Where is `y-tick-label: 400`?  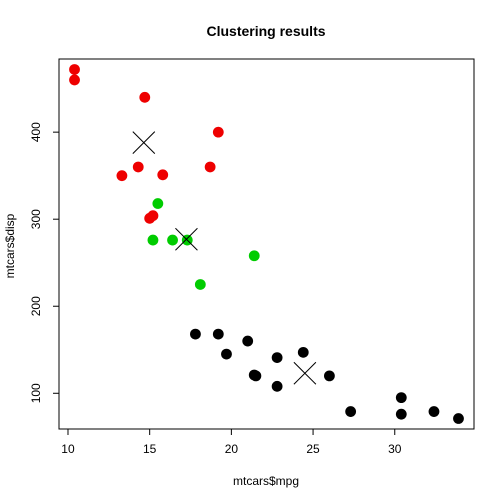
y-tick-label: 400 is located at coordinates (36, 132).